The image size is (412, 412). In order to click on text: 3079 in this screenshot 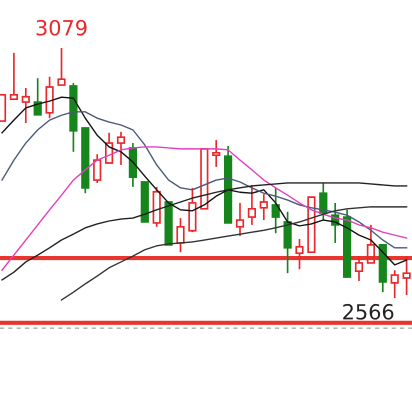, I will do `click(61, 28)`.